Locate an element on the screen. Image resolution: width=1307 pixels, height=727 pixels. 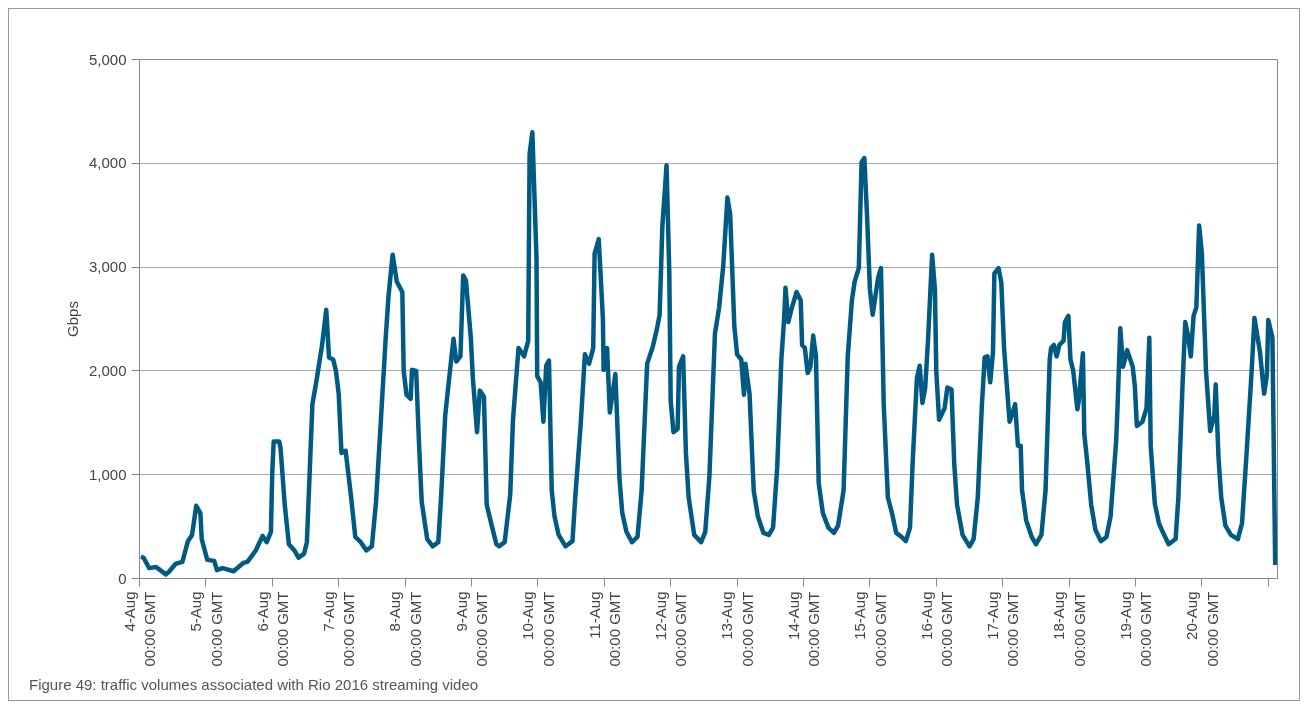
x-tick-label: 18-Aug 00:00 GMT is located at coordinates (1069, 629).